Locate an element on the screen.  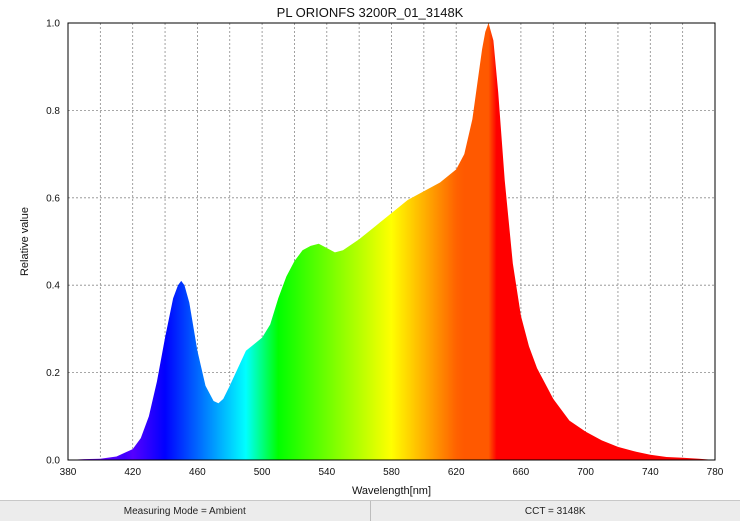
x-tick-label: 540 is located at coordinates (326, 472).